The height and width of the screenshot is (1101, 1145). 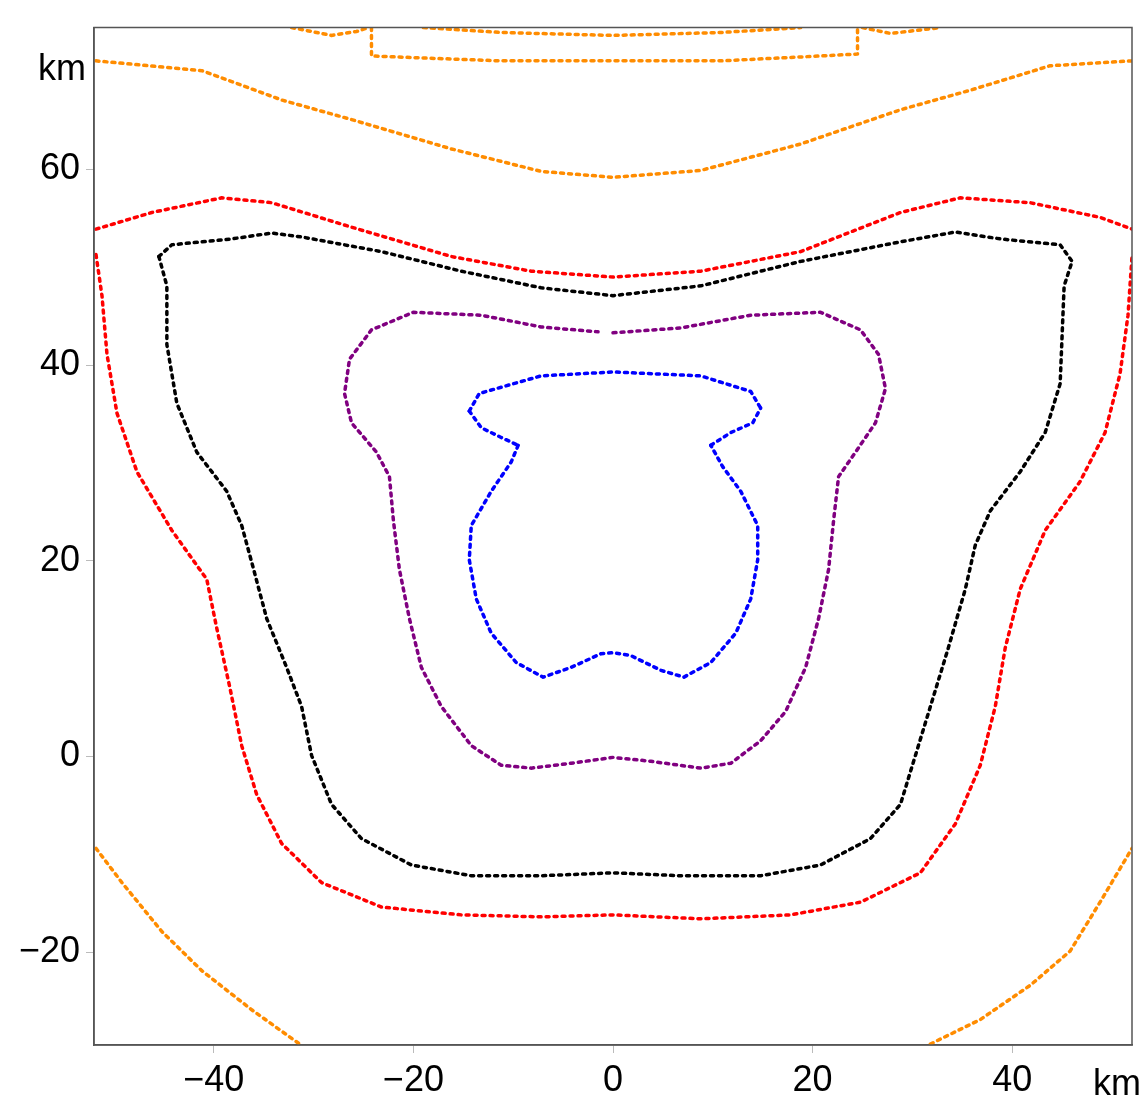 I want to click on x-tick-label: 0, so click(x=613, y=1078).